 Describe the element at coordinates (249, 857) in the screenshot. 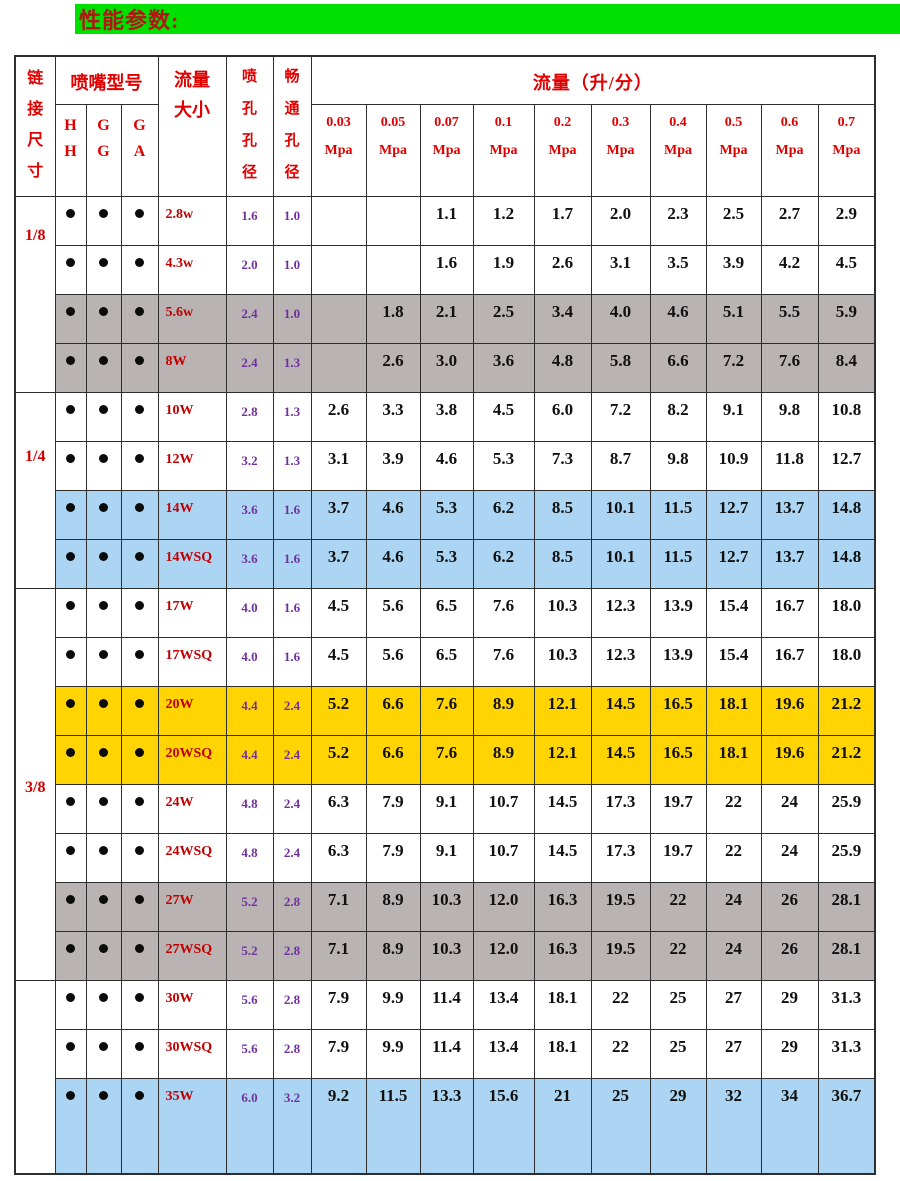

I see `orifice-diameter-cell: 4.8` at that location.